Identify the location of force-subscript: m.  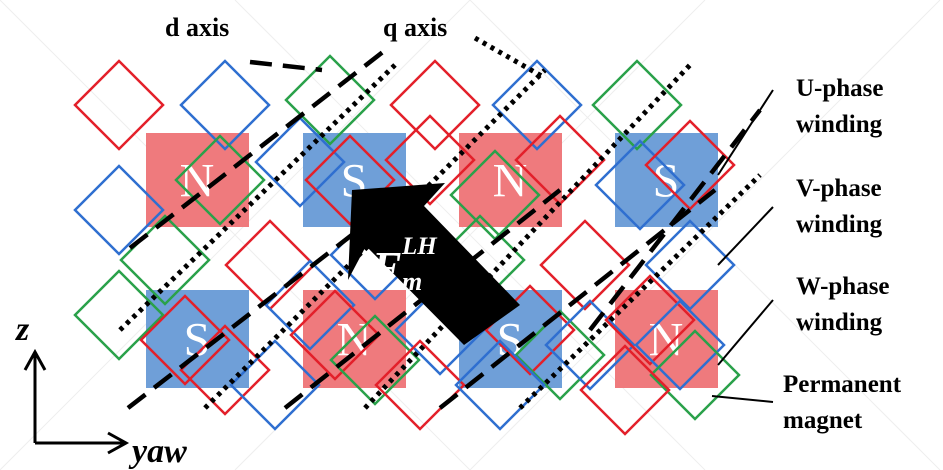
(412, 281).